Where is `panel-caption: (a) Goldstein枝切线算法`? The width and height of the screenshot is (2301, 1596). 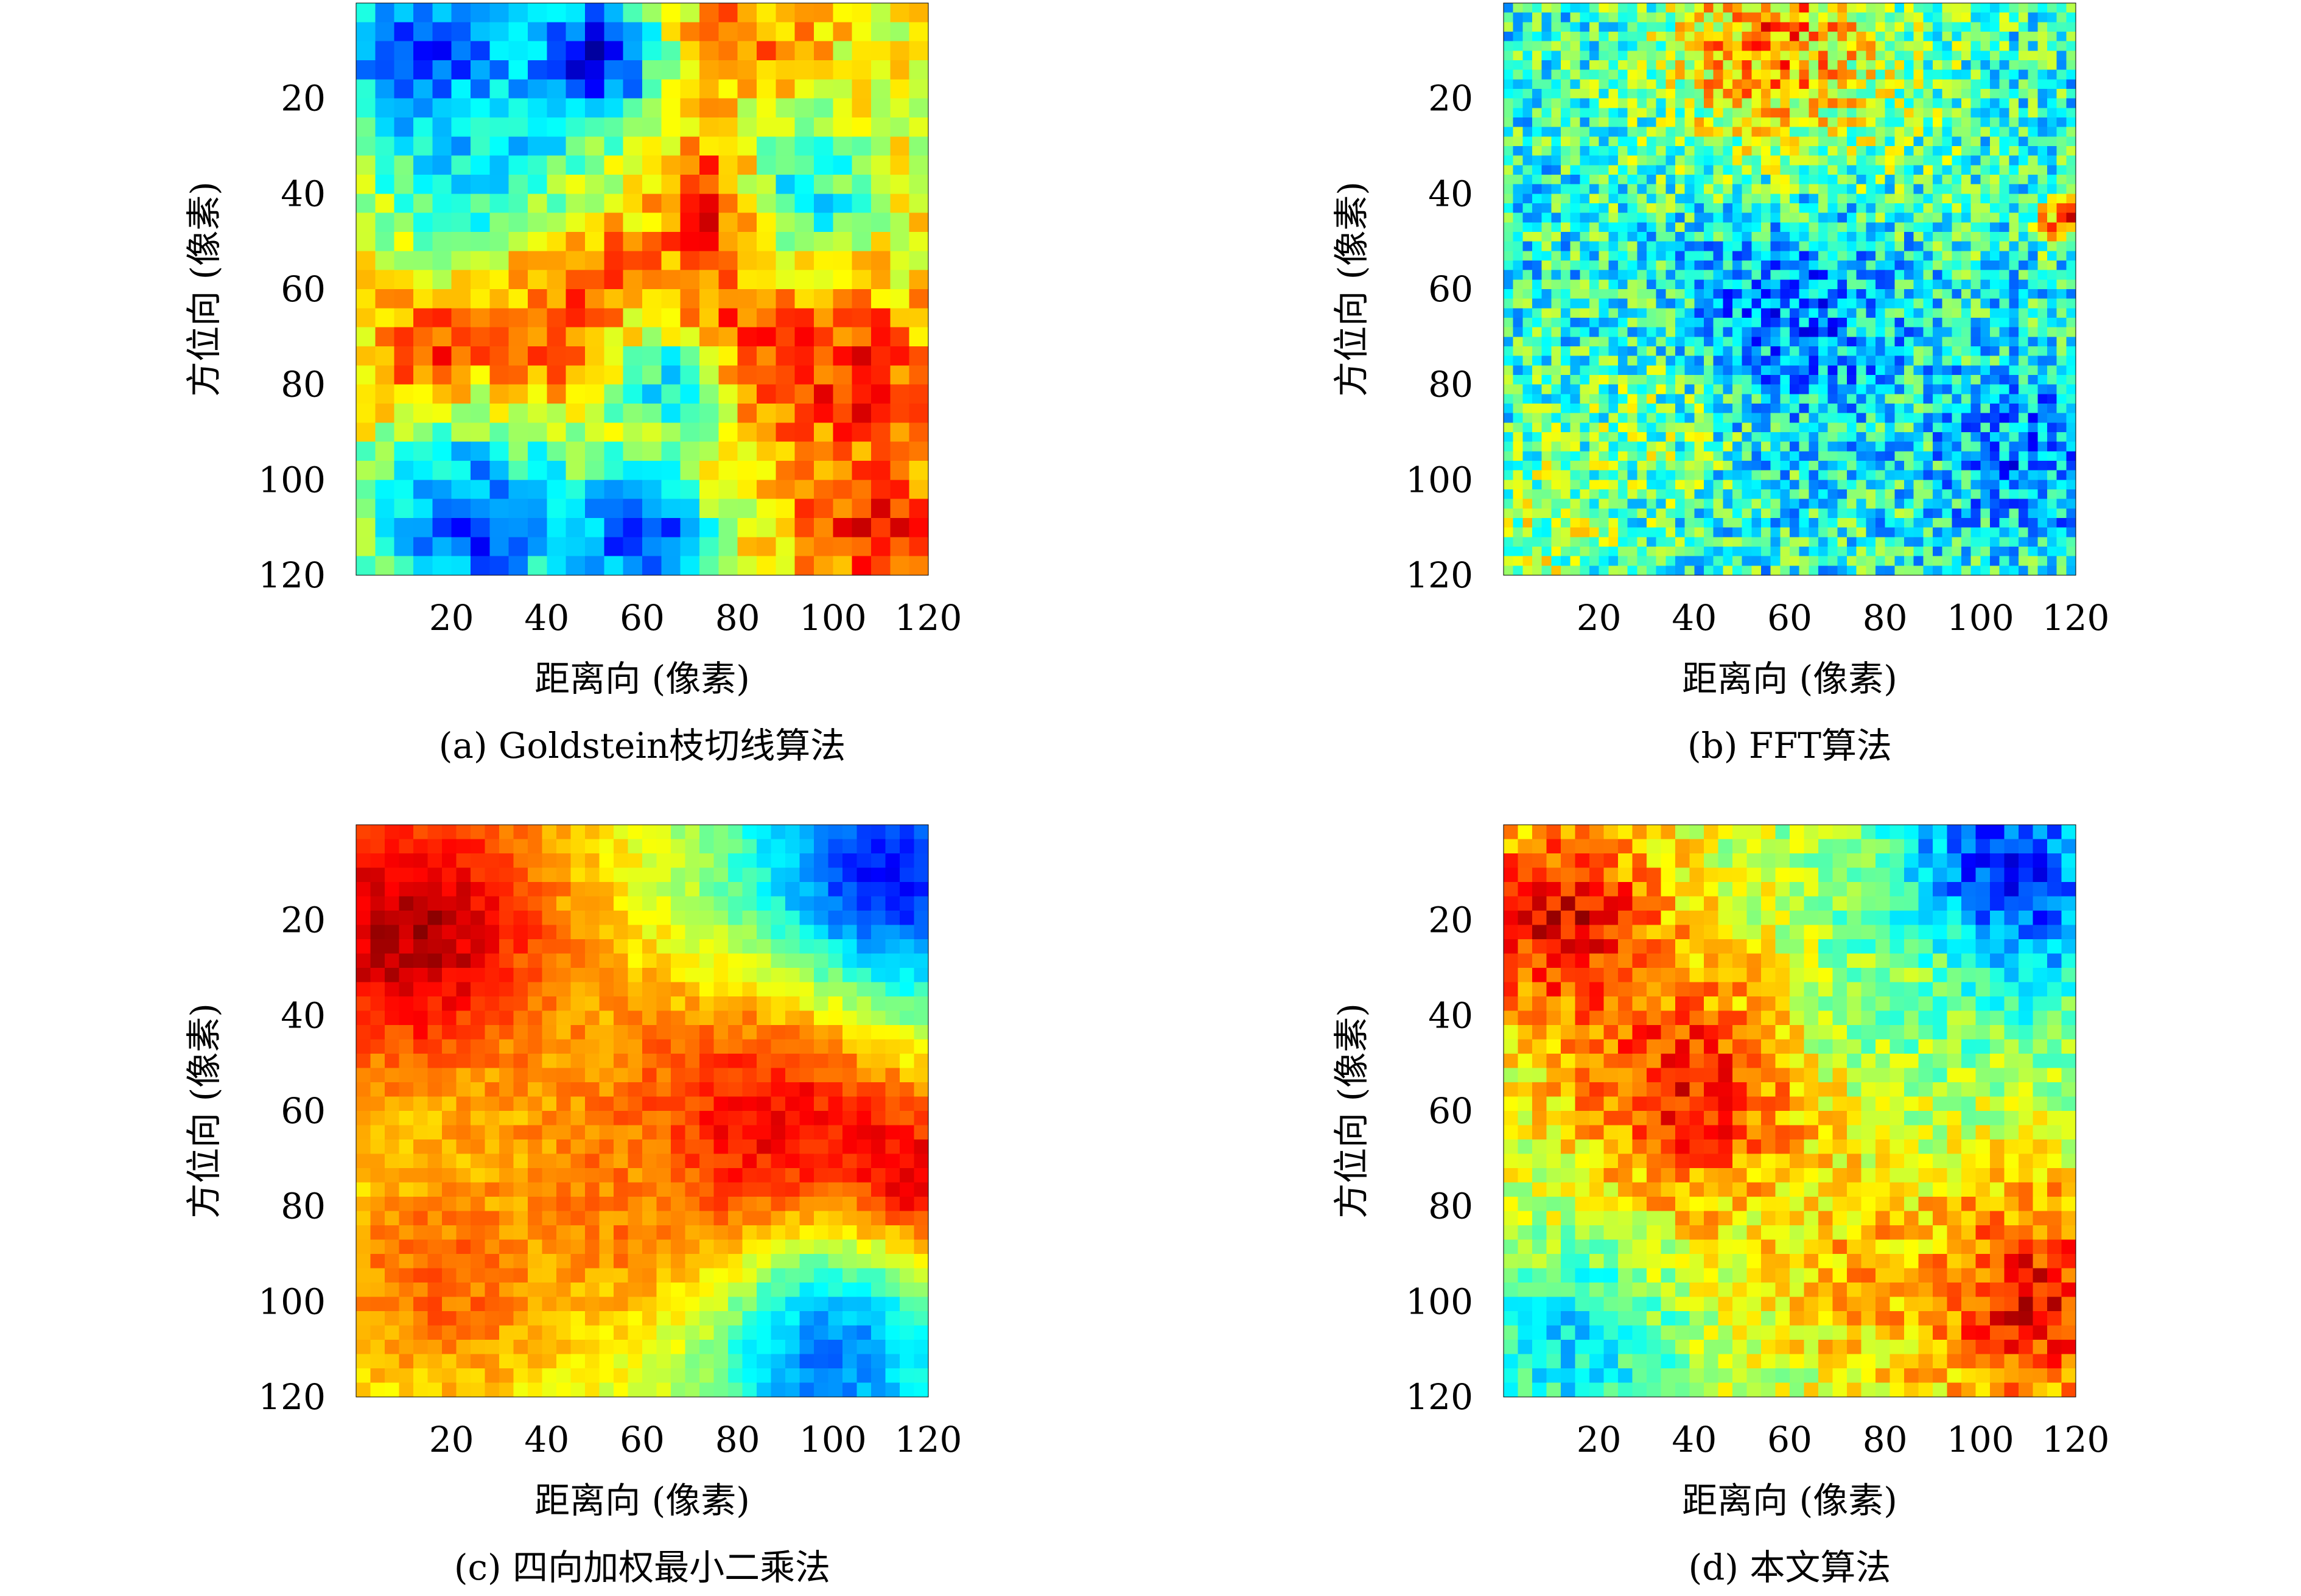 panel-caption: (a) Goldstein枝切线算法 is located at coordinates (642, 745).